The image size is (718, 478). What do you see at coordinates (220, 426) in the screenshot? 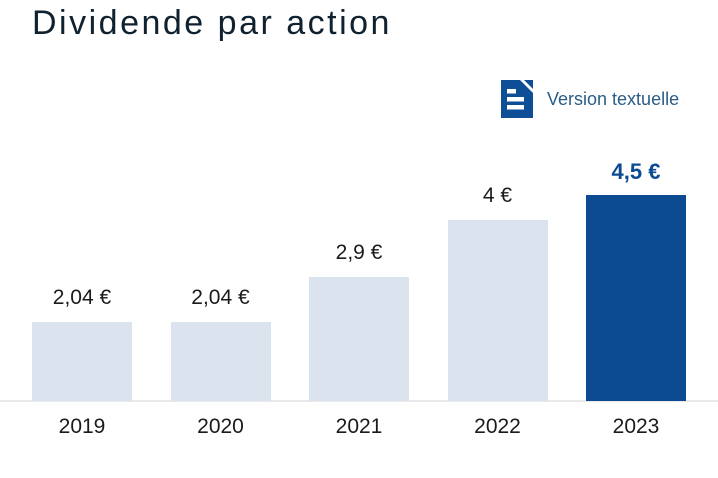
I see `year-label: 2020` at bounding box center [220, 426].